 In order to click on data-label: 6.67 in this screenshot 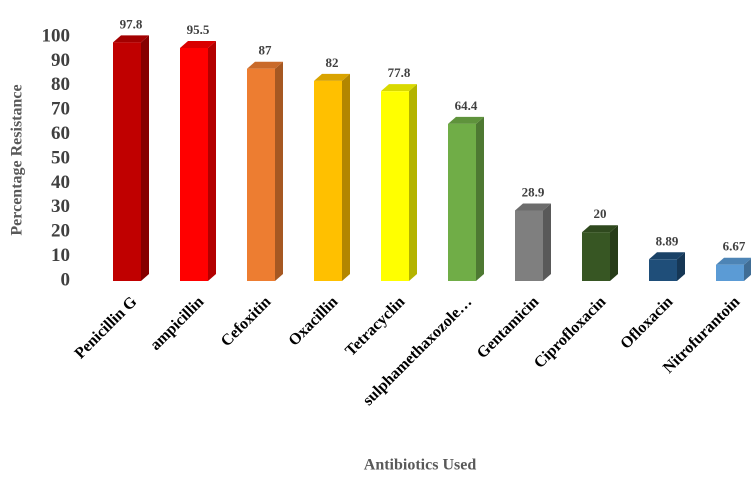, I will do `click(734, 246)`.